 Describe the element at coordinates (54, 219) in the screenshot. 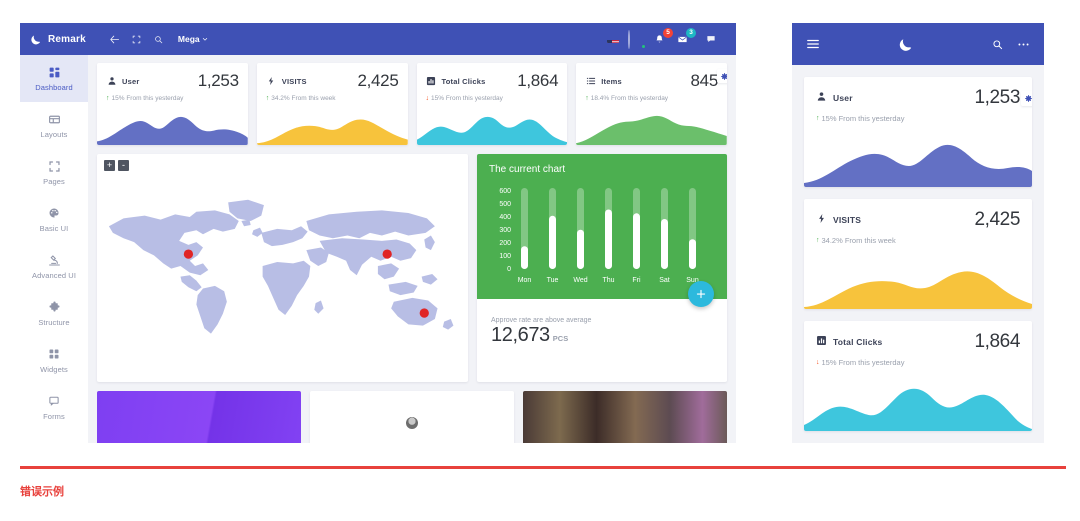

I see `sidebar-item-basic-ui: Basic UI` at that location.